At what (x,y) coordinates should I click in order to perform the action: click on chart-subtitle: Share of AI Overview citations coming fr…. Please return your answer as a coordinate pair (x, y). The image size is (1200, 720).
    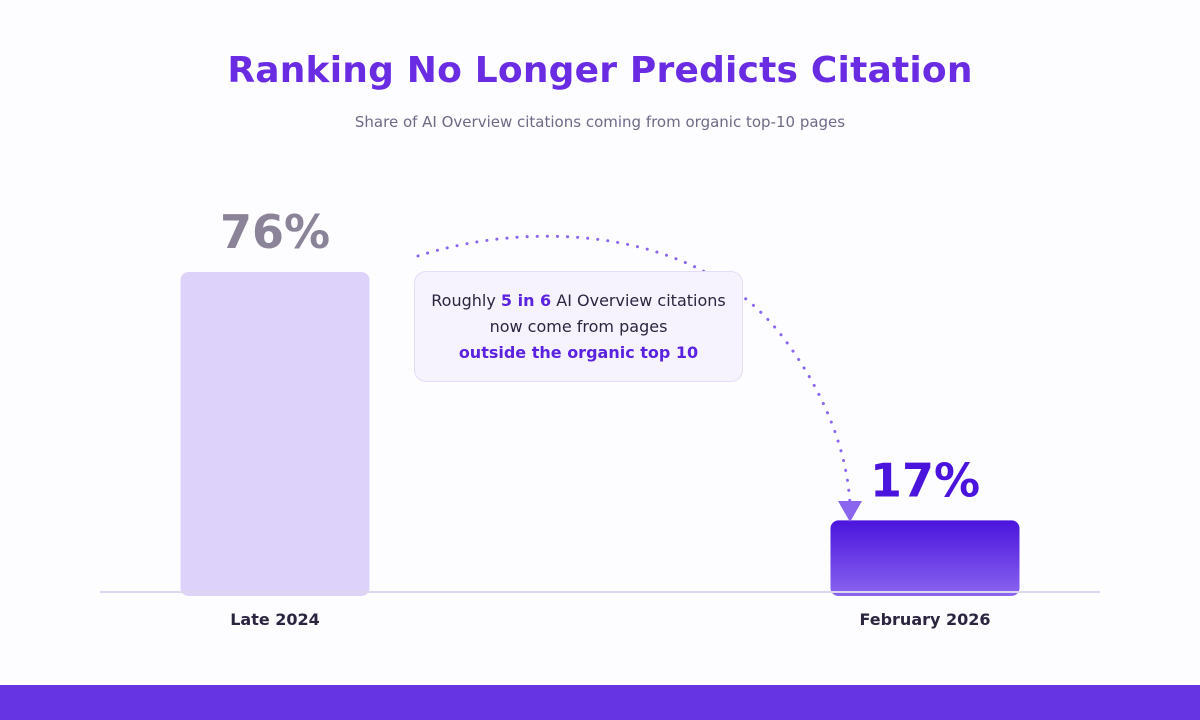
    Looking at the image, I should click on (600, 122).